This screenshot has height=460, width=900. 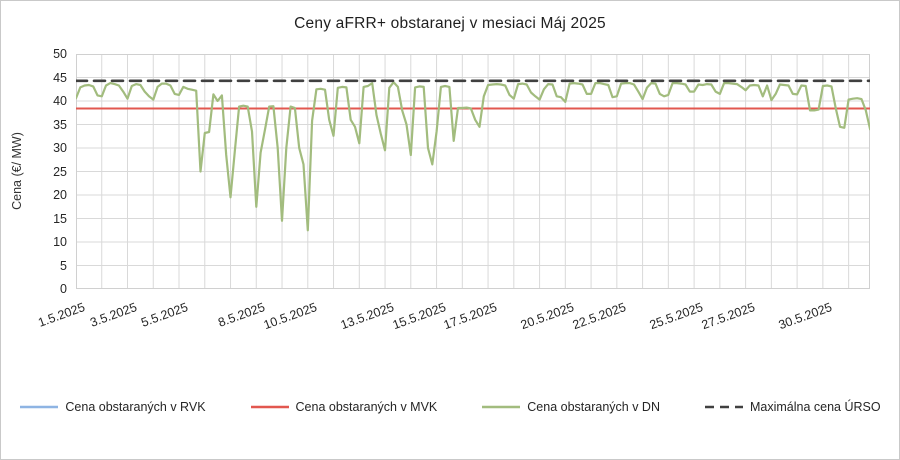 I want to click on legend-item-2: Cena obstaraných v DN, so click(x=570, y=407).